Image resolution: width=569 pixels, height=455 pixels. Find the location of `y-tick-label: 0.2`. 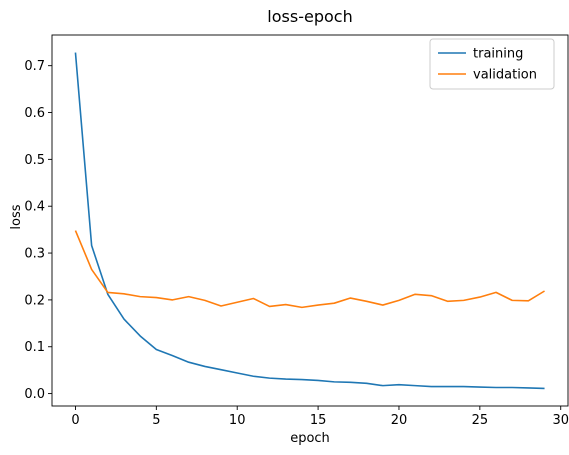

y-tick-label: 0.2 is located at coordinates (34, 300).